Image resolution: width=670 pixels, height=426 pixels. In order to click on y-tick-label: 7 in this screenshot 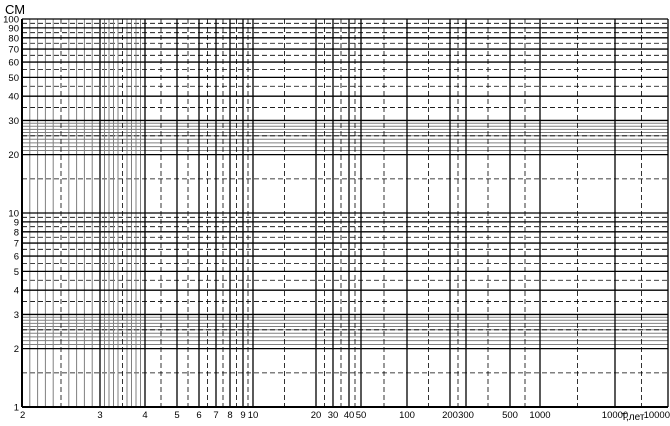, I will do `click(16, 244)`.